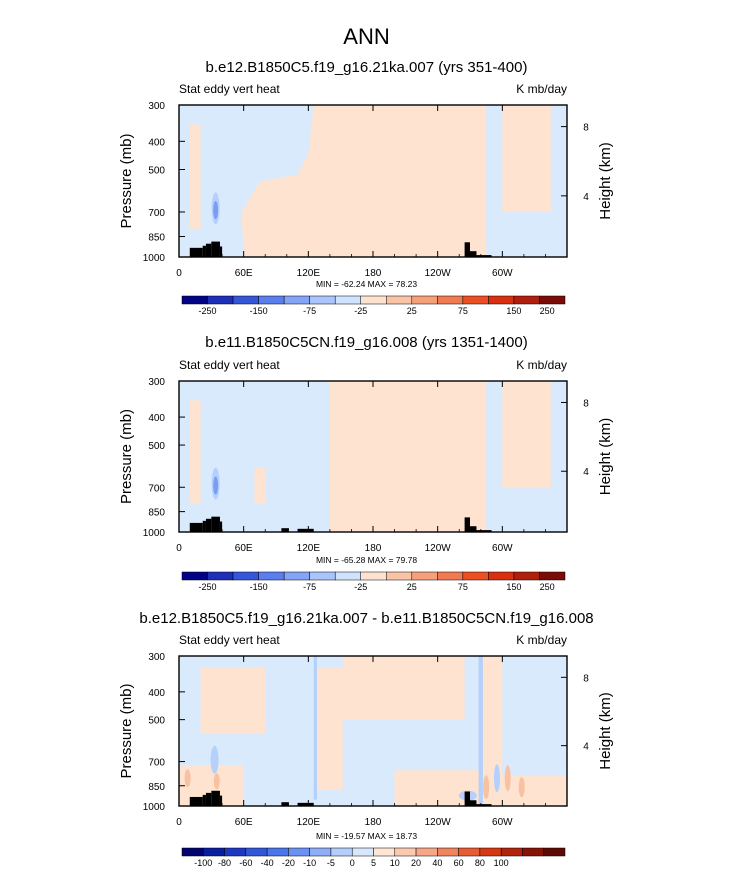  Describe the element at coordinates (331, 863) in the screenshot. I see `colorbar-label: -5` at that location.